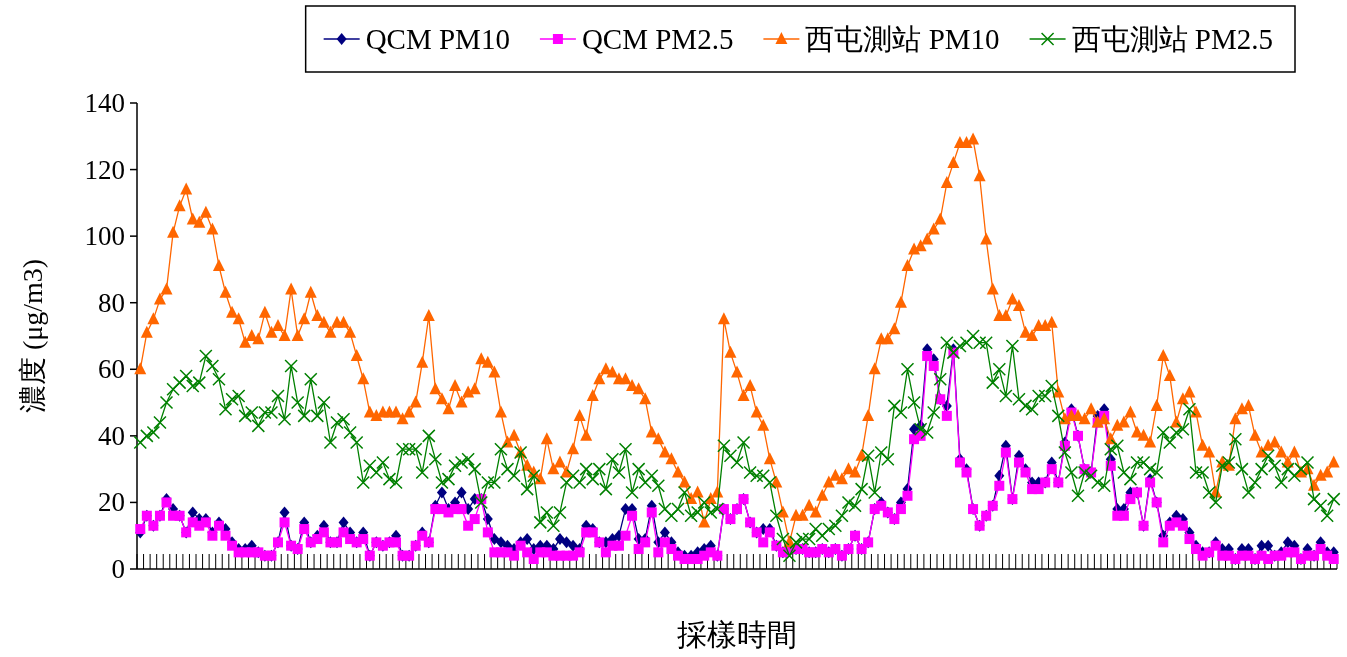  What do you see at coordinates (104, 103) in the screenshot?
I see `y-tick-label: 140` at bounding box center [104, 103].